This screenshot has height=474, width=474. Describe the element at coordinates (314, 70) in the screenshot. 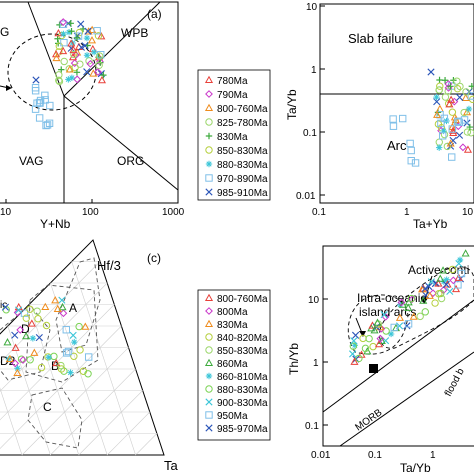

I see `panel-b-ytick-label: 1` at that location.